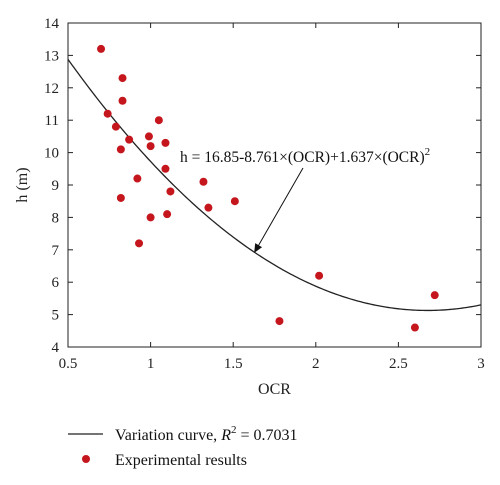 Image resolution: width=500 pixels, height=485 pixels. What do you see at coordinates (234, 430) in the screenshot?
I see `legend-curve-sup: 2` at bounding box center [234, 430].